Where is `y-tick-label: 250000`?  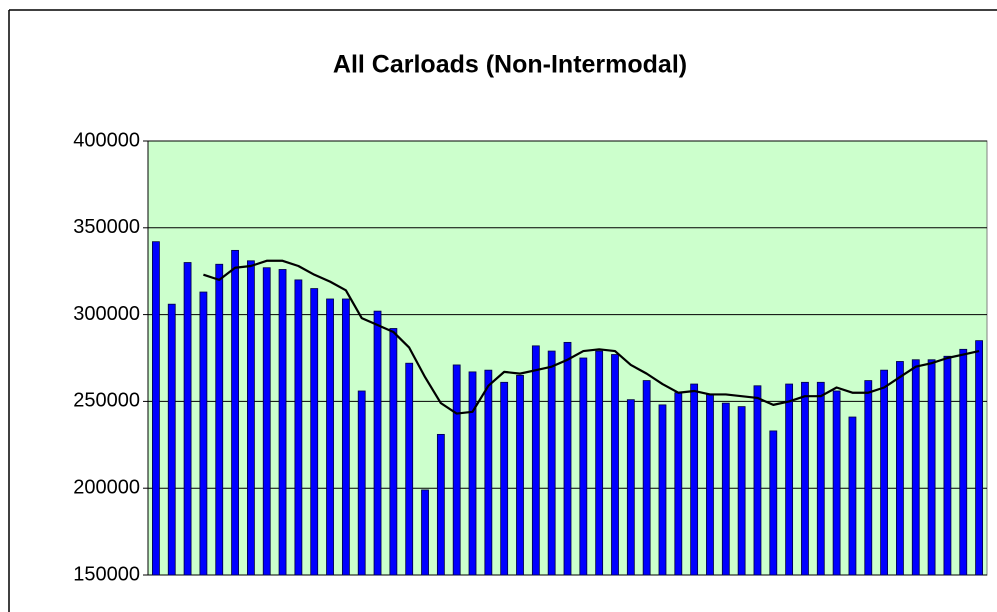 y-tick-label: 250000 is located at coordinates (106, 401).